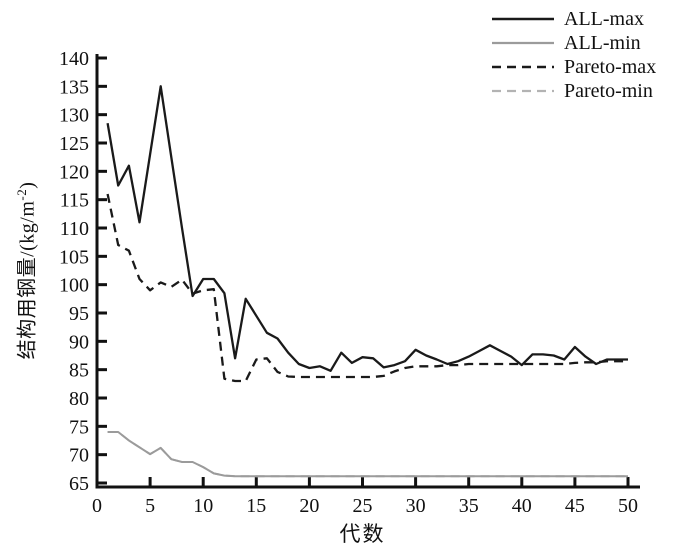 The height and width of the screenshot is (554, 700). What do you see at coordinates (74, 116) in the screenshot?
I see `y-tick-label: 130` at bounding box center [74, 116].